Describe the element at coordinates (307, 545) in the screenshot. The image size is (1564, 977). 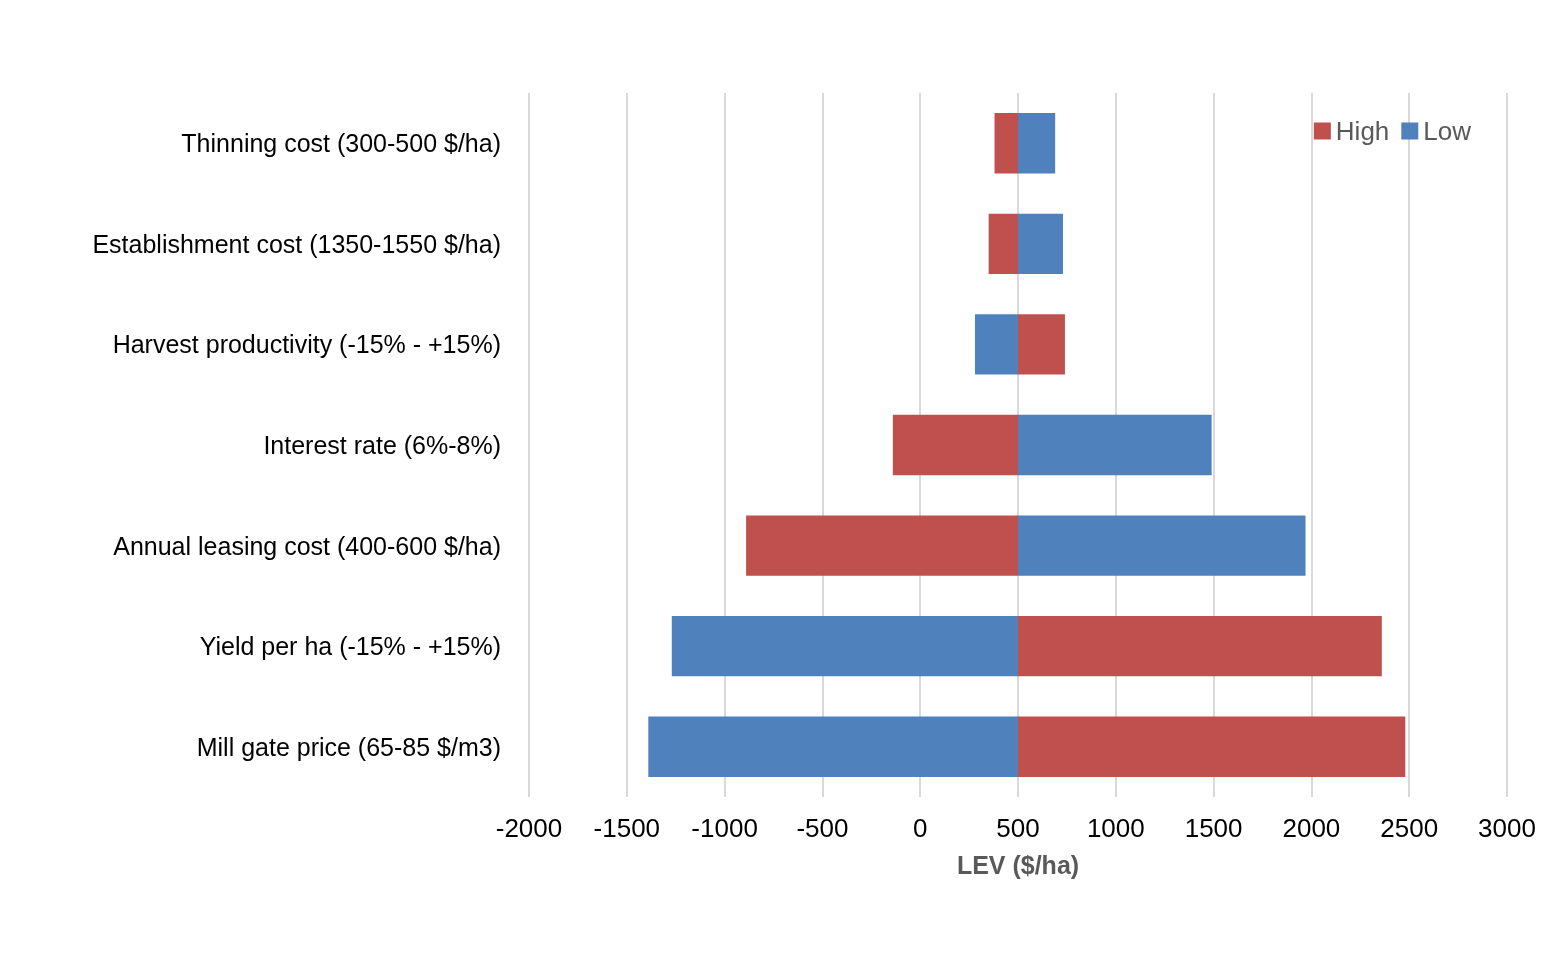
I see `y-tick-label: Annual leasing cost (400-600 $/ha)` at that location.